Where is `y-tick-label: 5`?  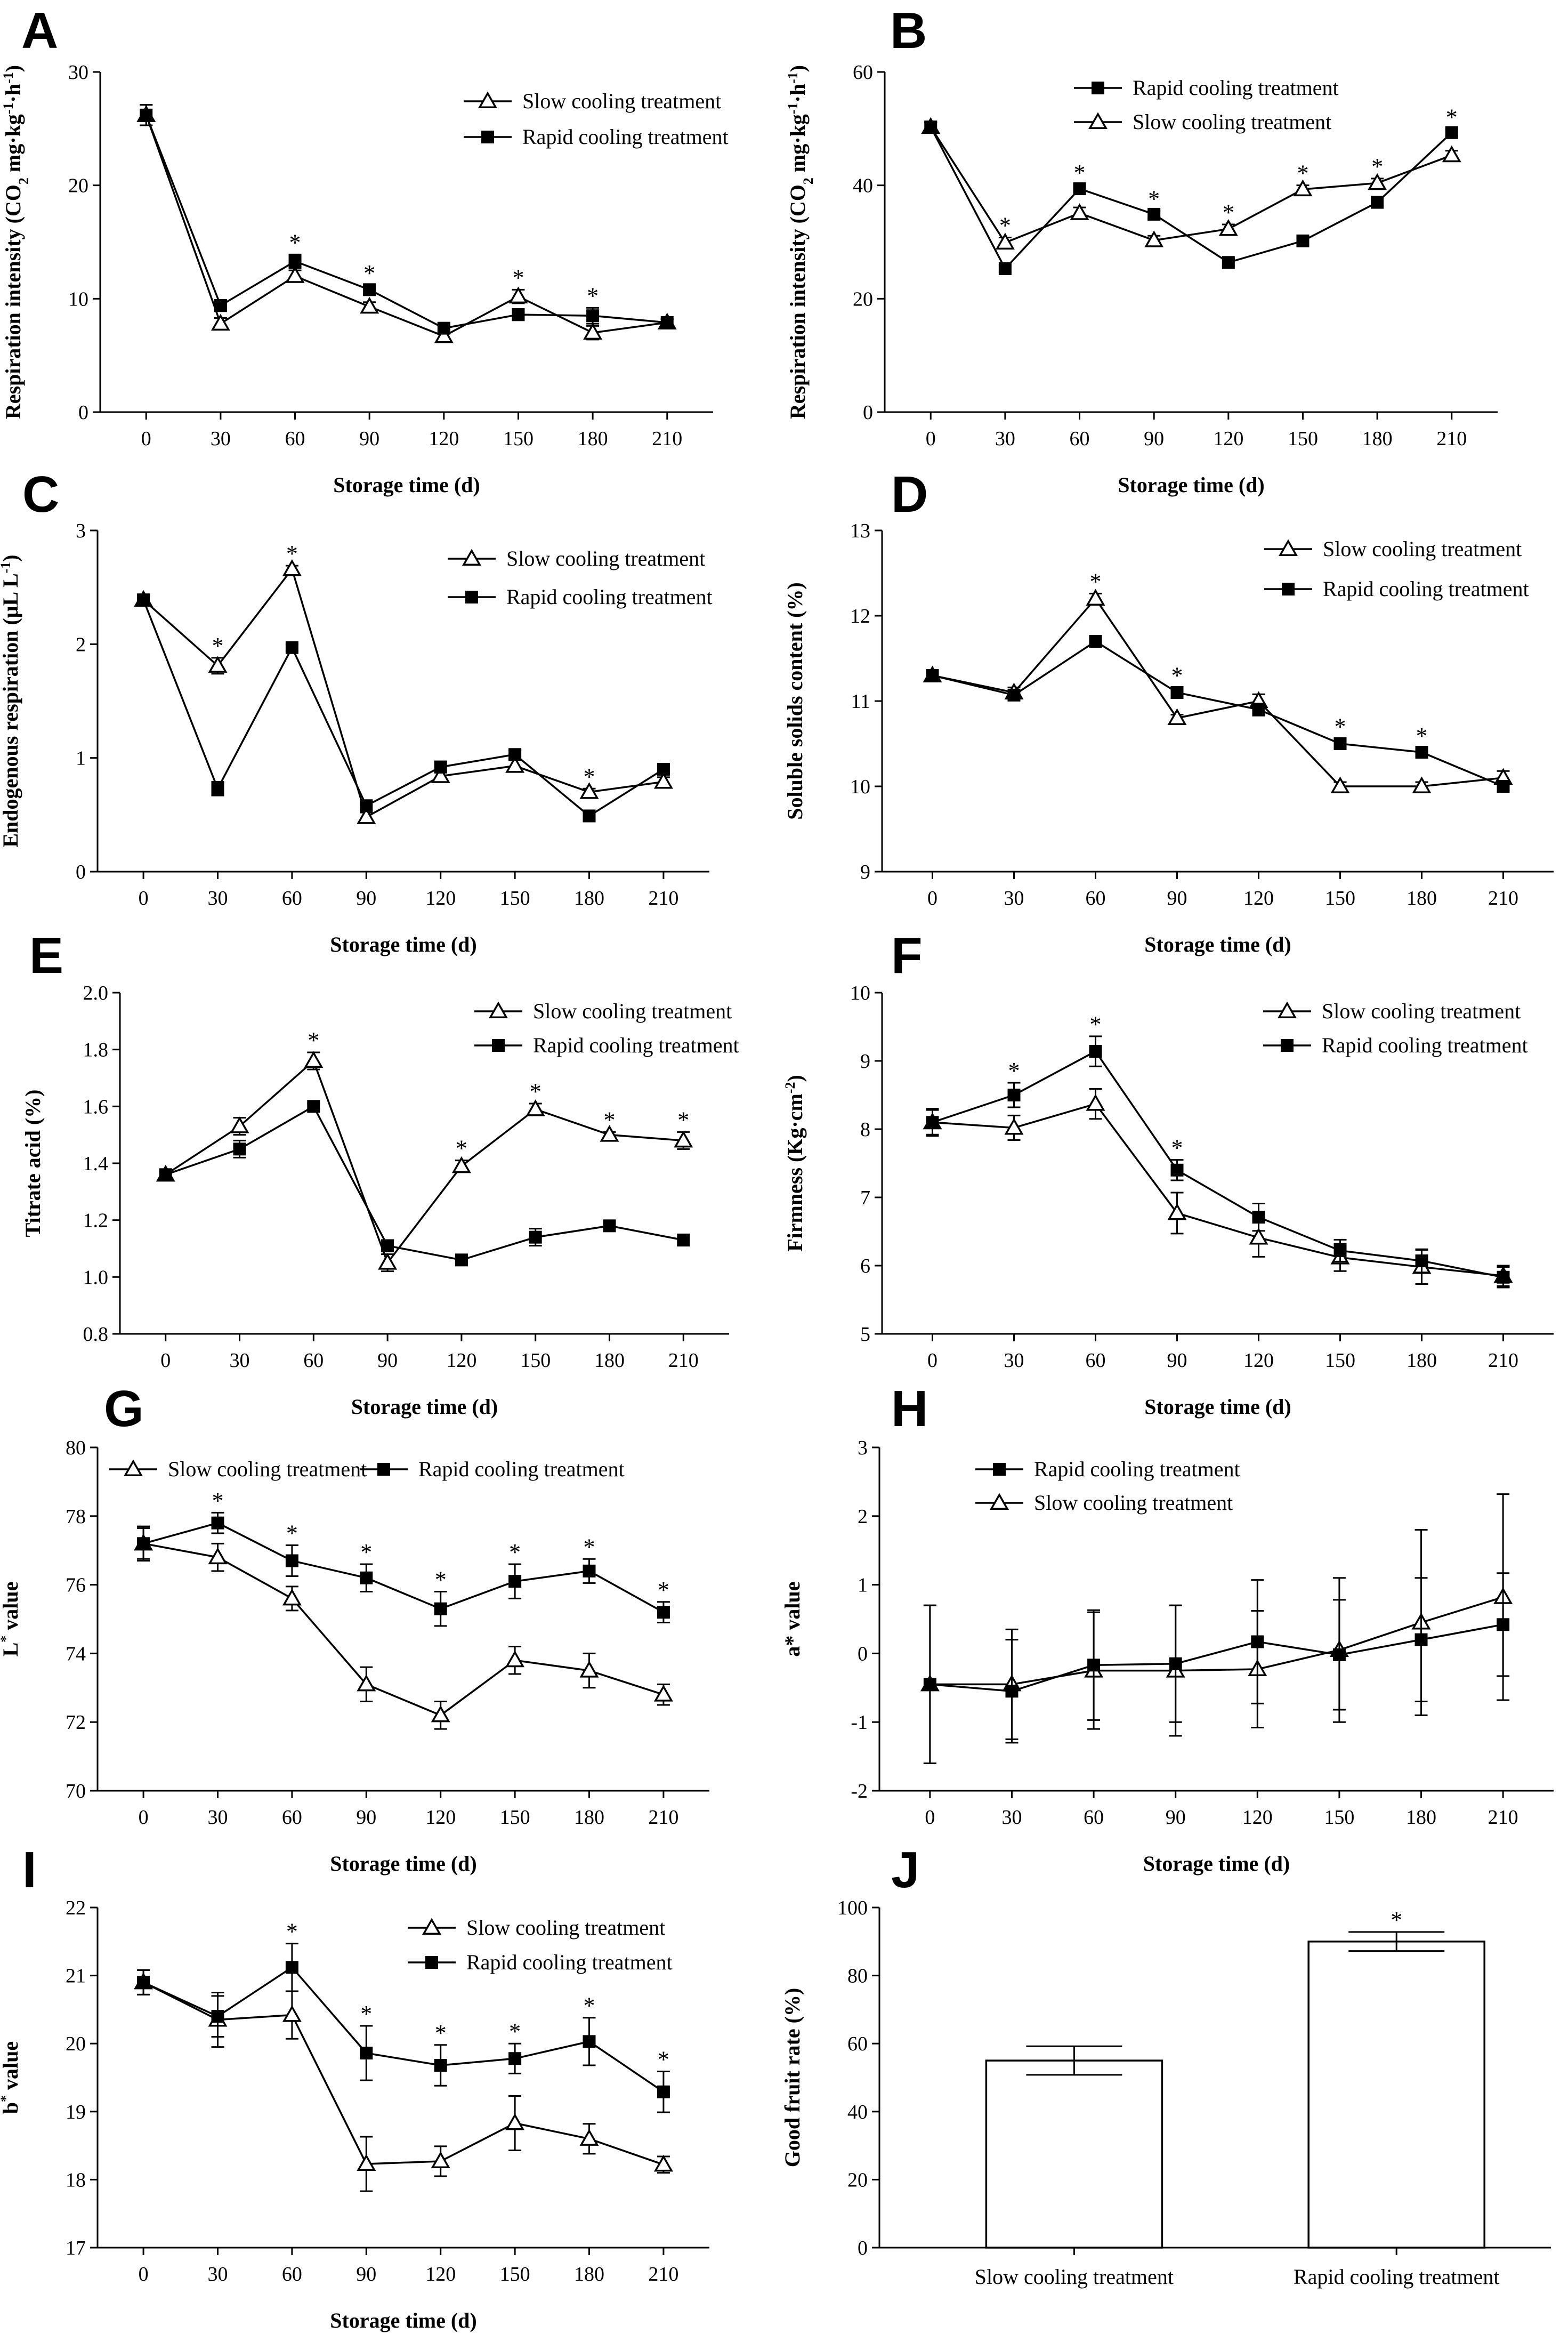
y-tick-label: 5 is located at coordinates (865, 1335).